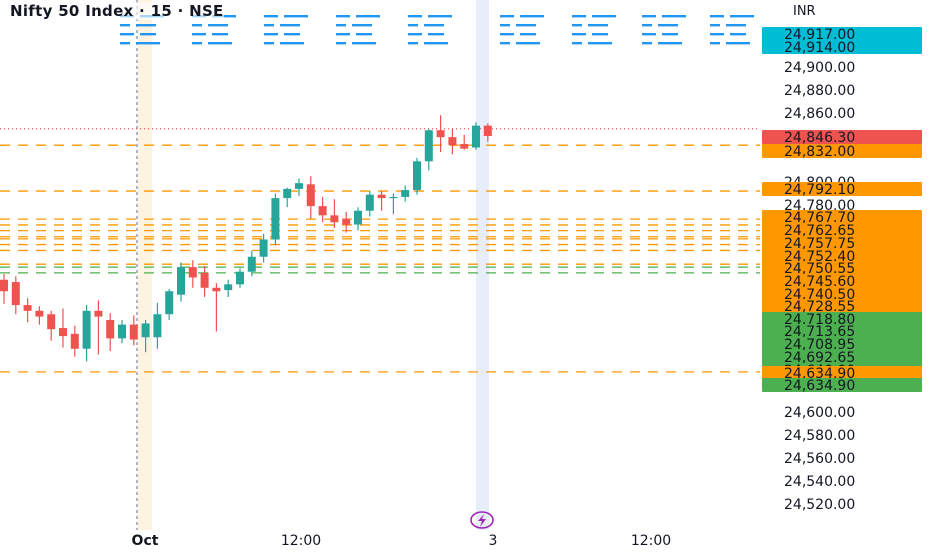 The width and height of the screenshot is (932, 555). What do you see at coordinates (145, 265) in the screenshot?
I see `session-highlight` at bounding box center [145, 265].